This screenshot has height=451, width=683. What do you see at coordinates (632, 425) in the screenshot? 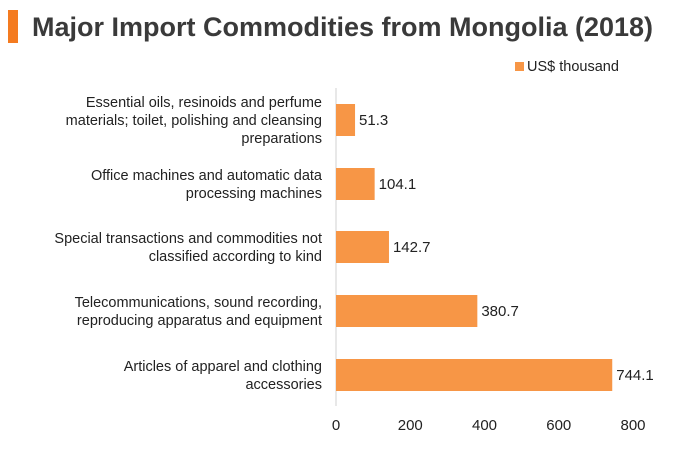
I see `x-tick-label: 800` at bounding box center [632, 425].